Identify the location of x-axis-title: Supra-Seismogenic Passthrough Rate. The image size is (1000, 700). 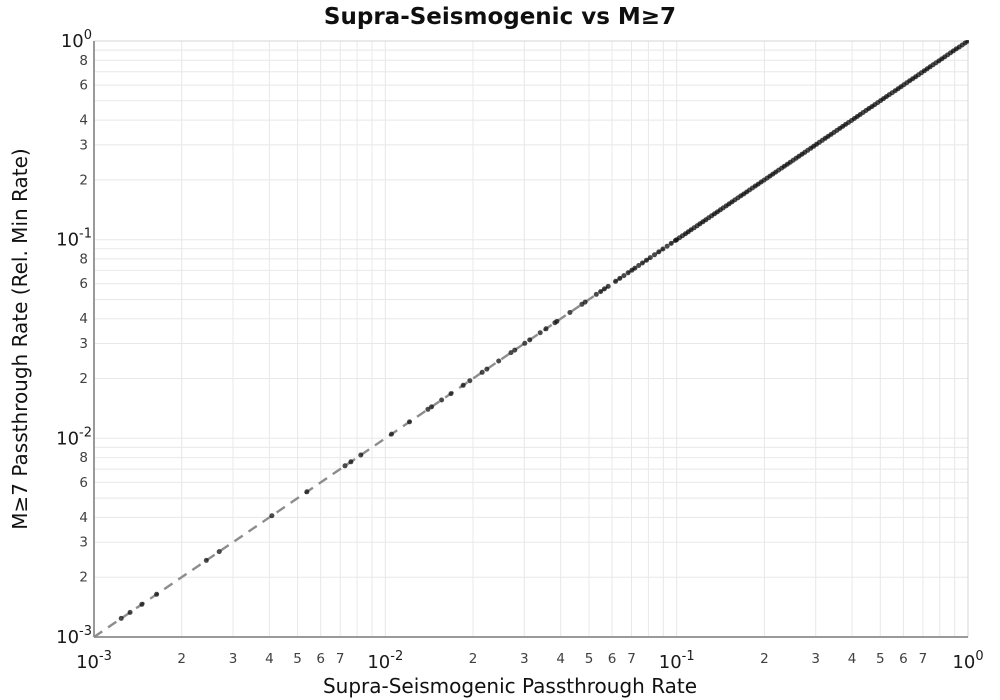
(510, 686).